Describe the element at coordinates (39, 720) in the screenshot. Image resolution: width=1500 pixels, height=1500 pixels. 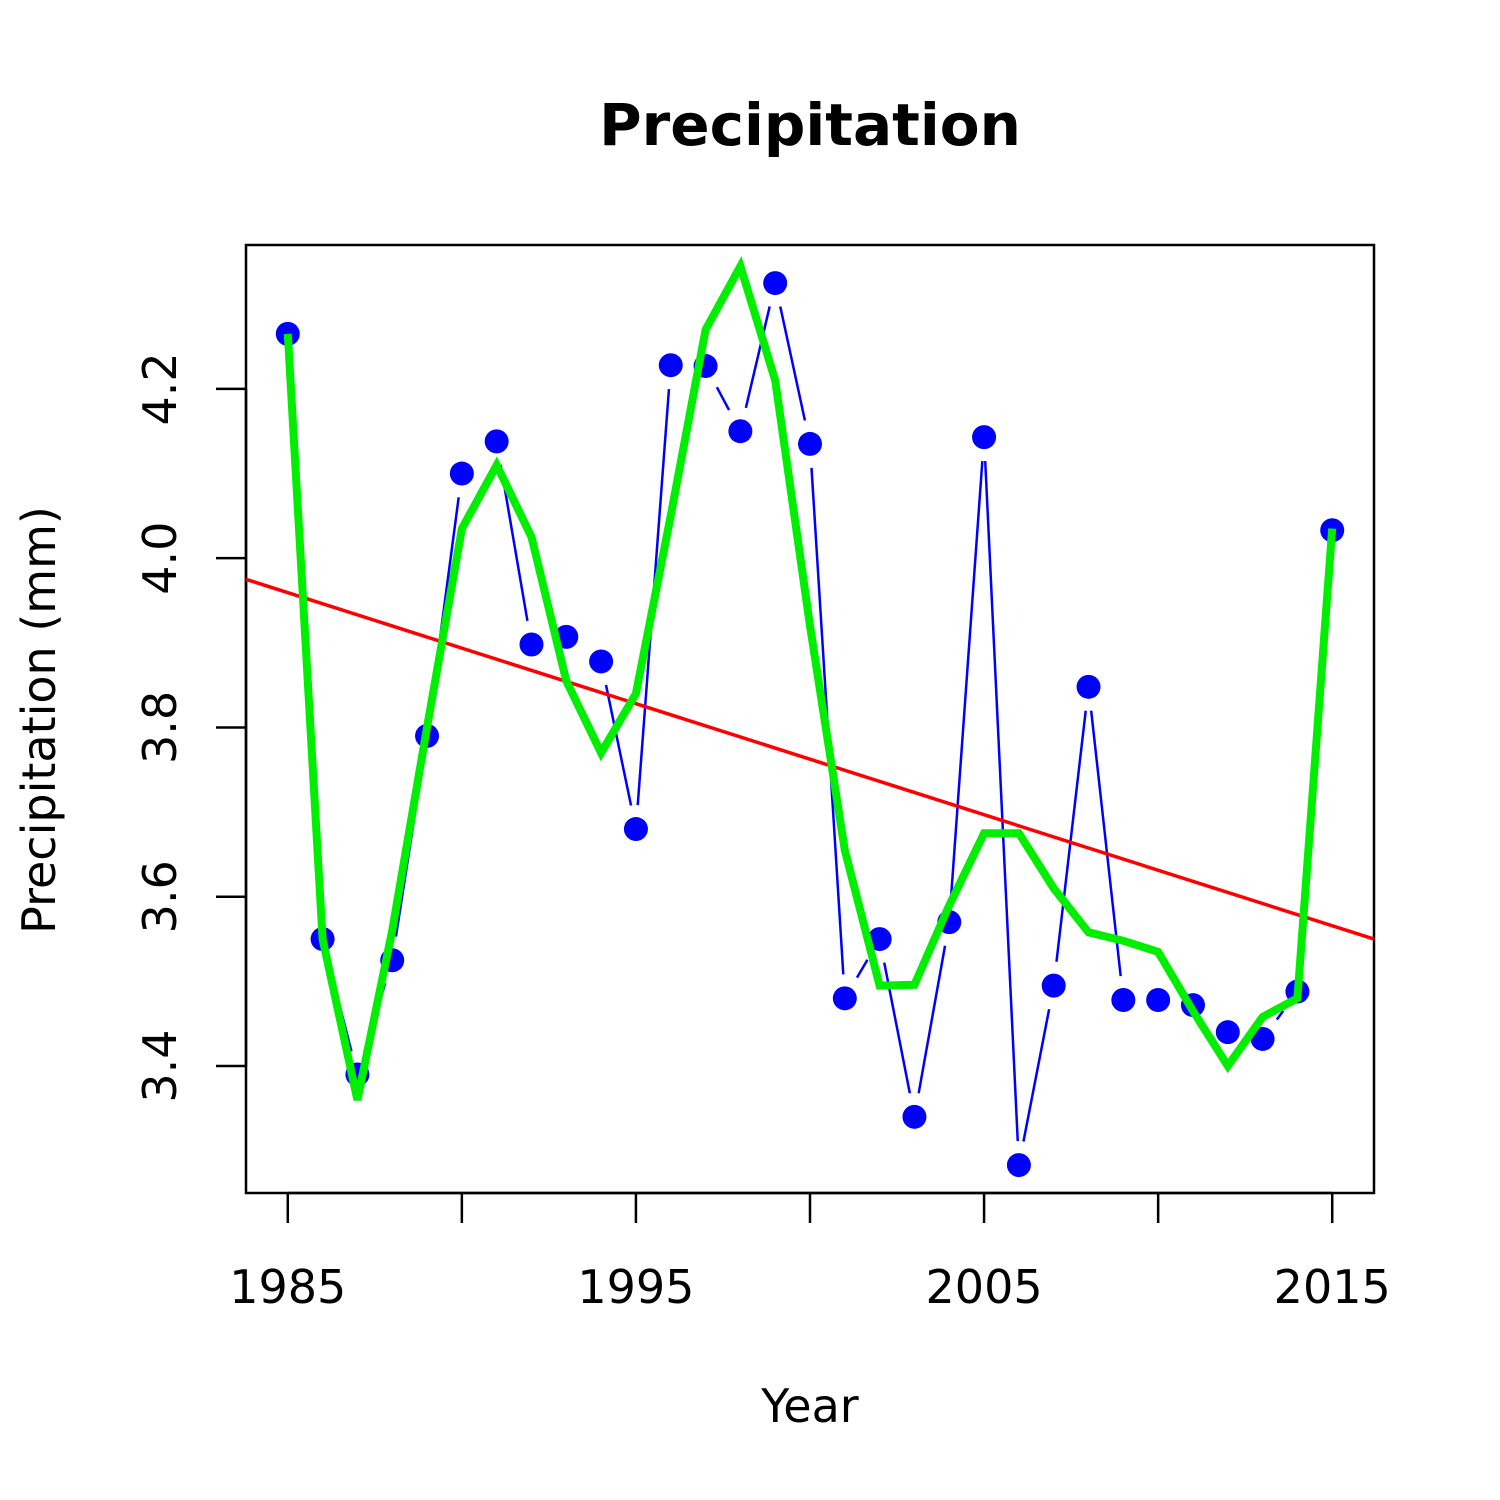
I see `y-axis-label: Precipitation (mm)` at that location.